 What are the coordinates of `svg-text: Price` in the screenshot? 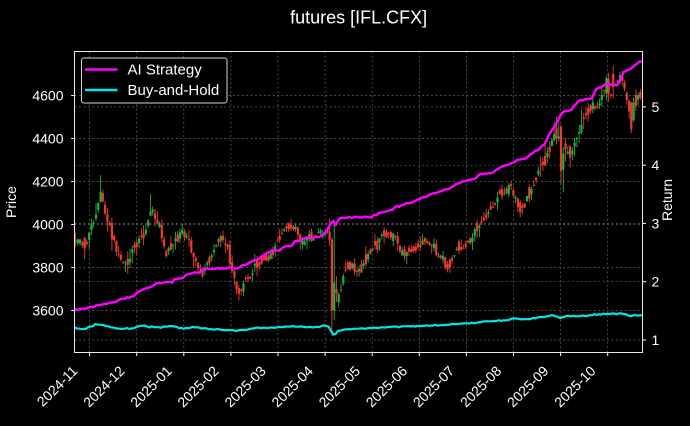 It's located at (11, 202).